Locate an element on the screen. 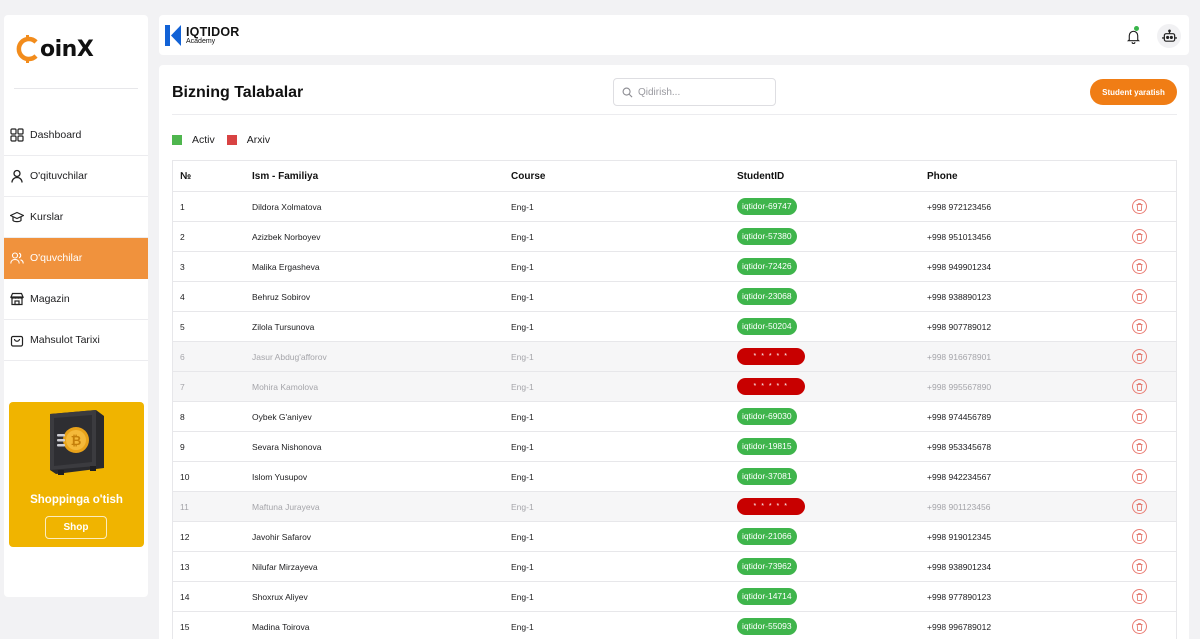 Image resolution: width=1200 pixels, height=639 pixels. student-id-badge: iqtidor-57380 is located at coordinates (767, 236).